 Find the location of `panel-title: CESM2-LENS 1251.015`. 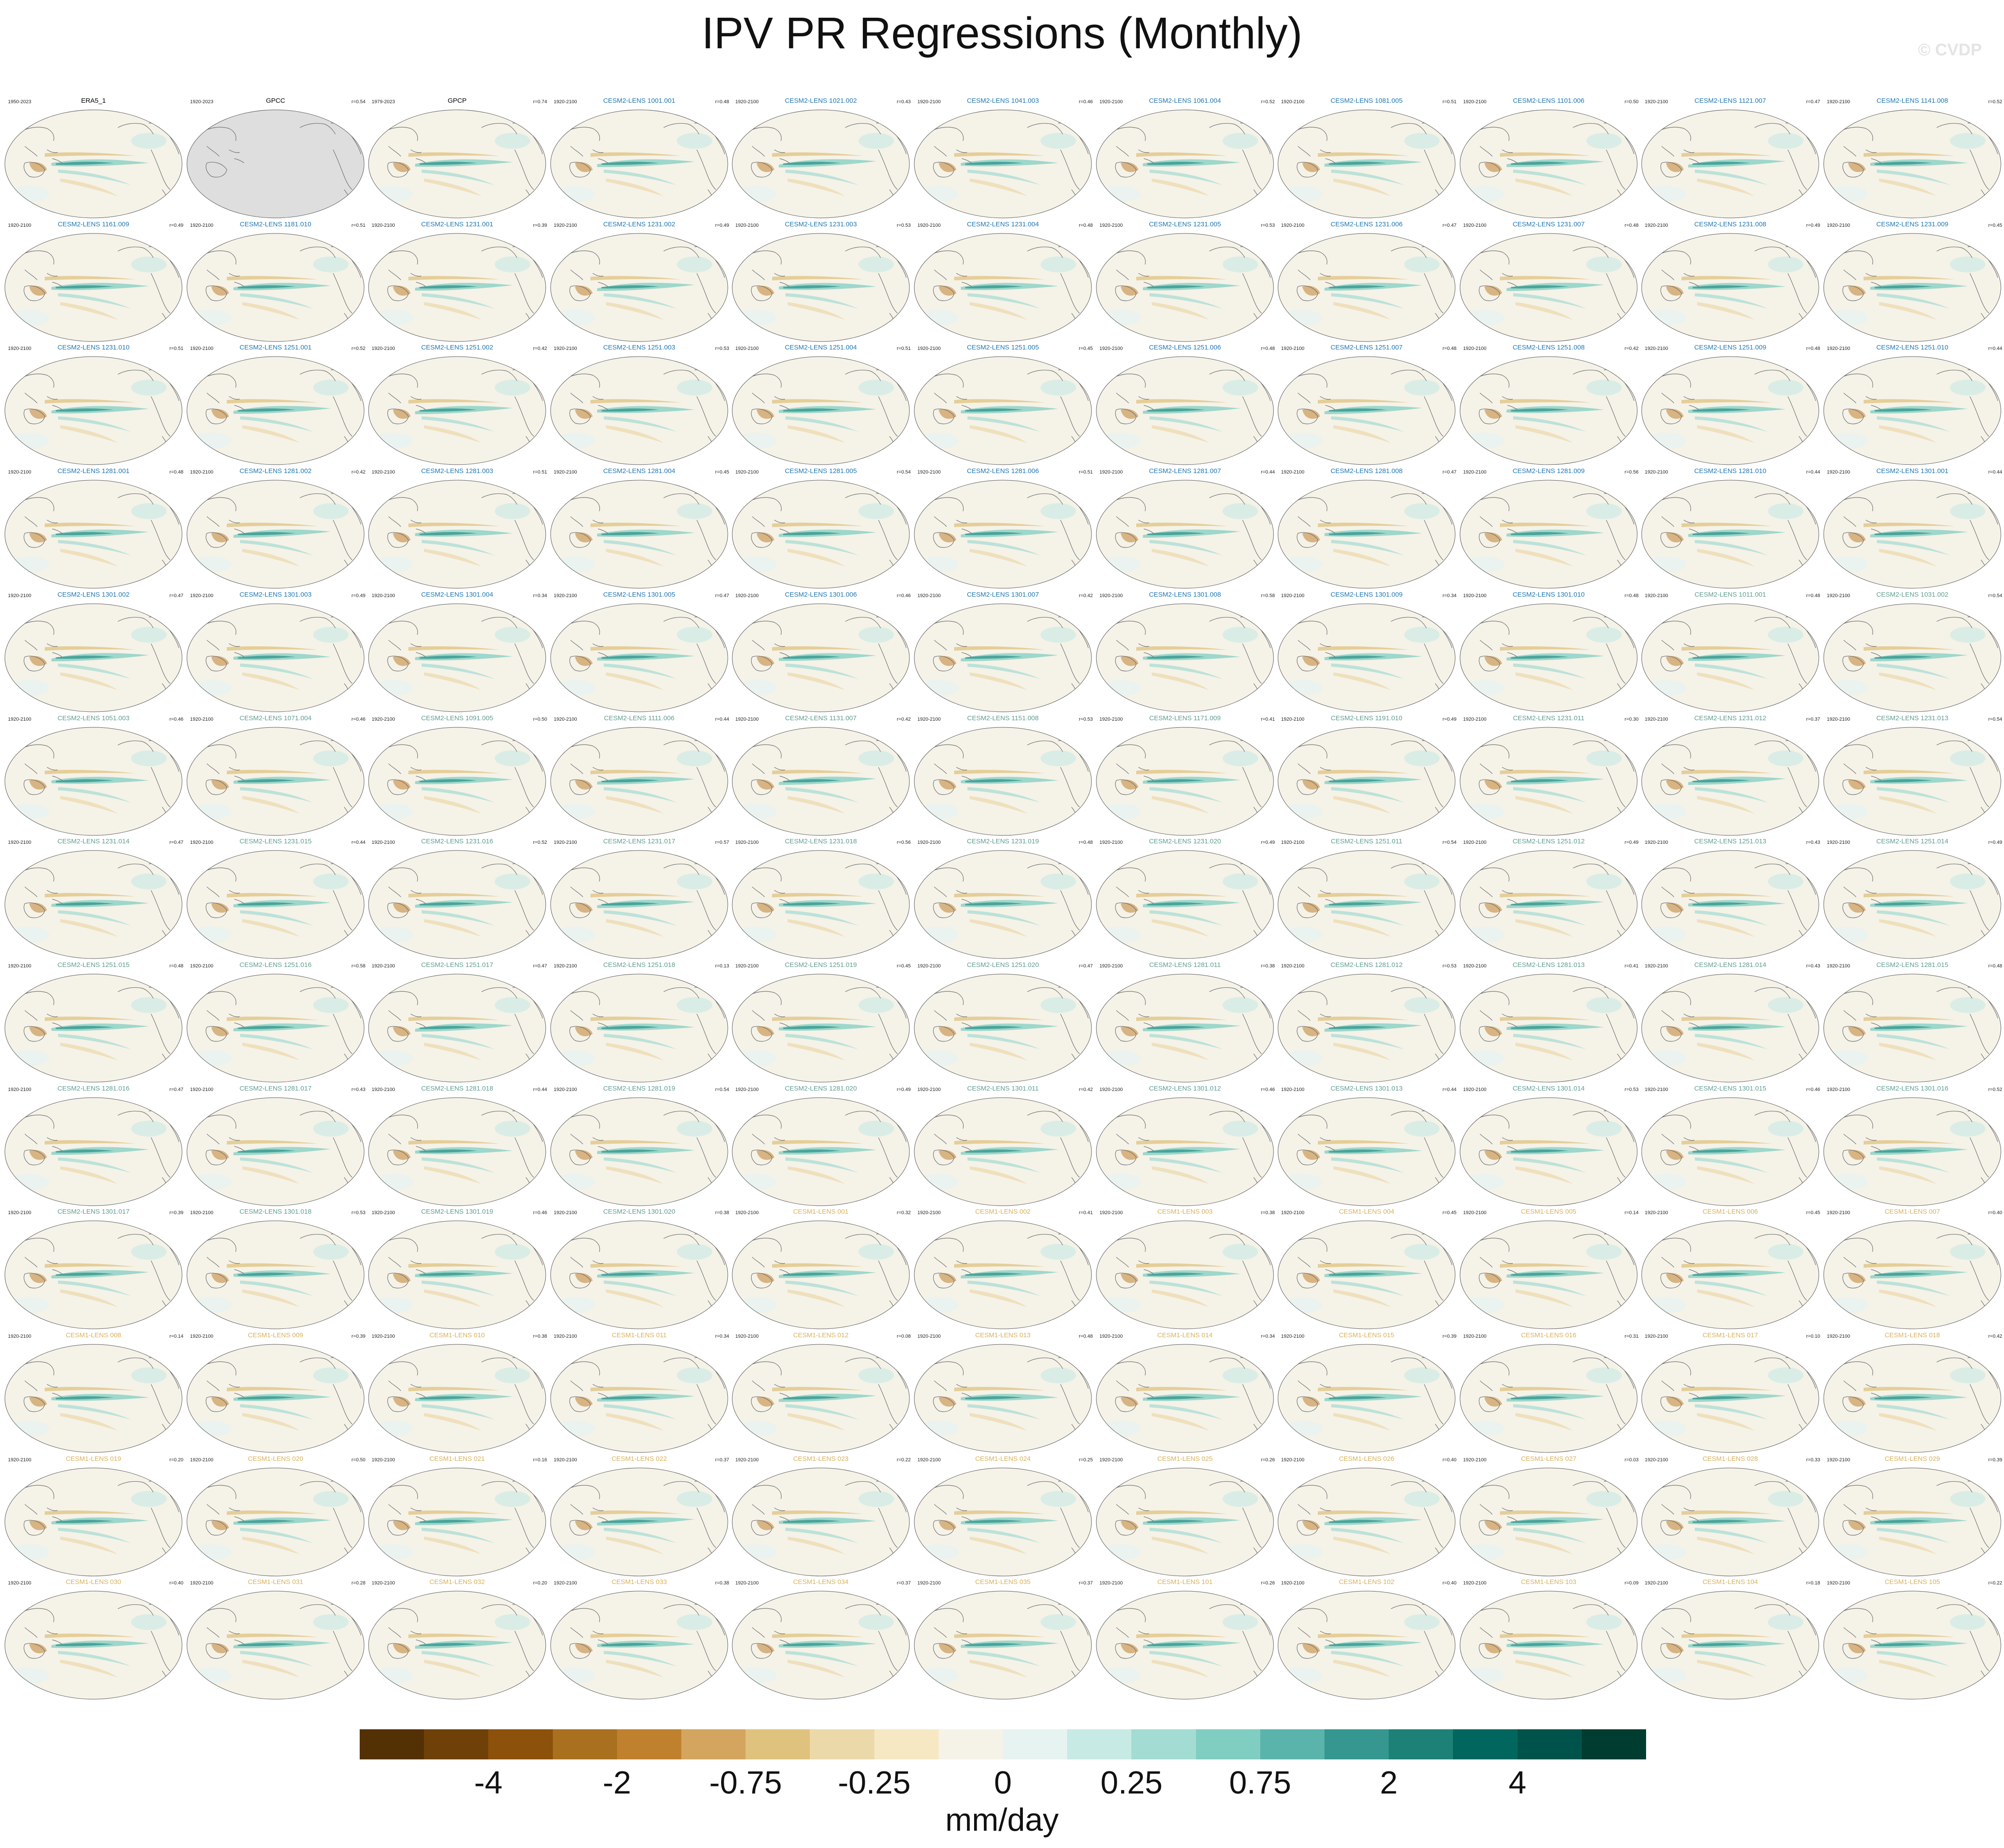

panel-title: CESM2-LENS 1251.015 is located at coordinates (93, 965).